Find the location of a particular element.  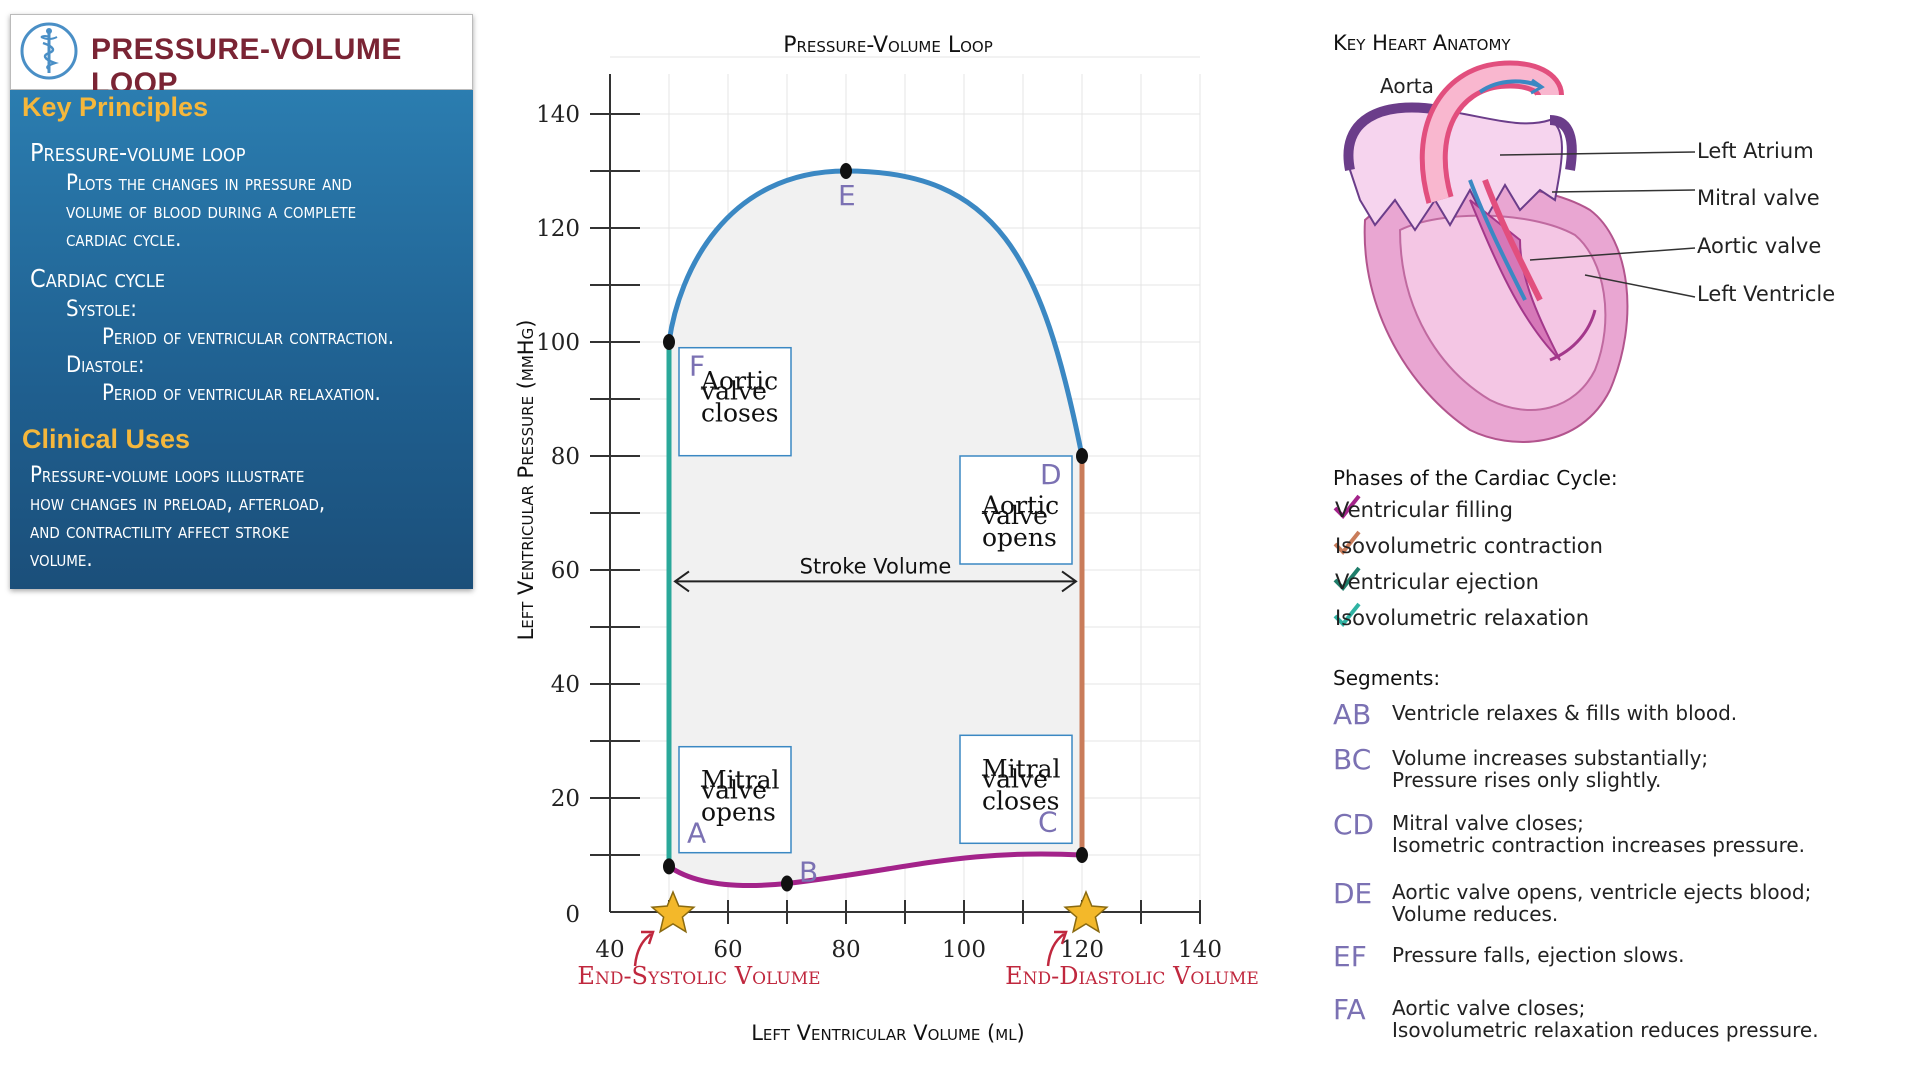

systole-desc: Period of ventricular contraction. is located at coordinates (248, 337).